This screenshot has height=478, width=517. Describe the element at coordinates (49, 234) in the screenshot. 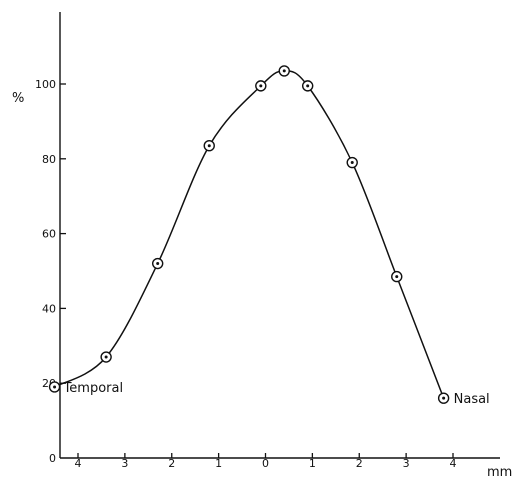

I see `y-tick-label-60: 60` at that location.